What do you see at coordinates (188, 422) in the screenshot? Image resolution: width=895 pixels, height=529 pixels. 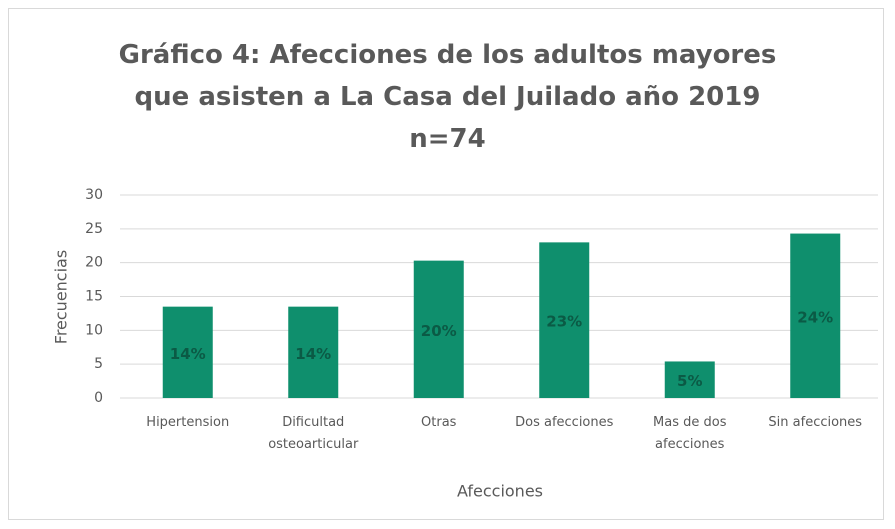 I see `x-tick-label: Hipertension` at bounding box center [188, 422].